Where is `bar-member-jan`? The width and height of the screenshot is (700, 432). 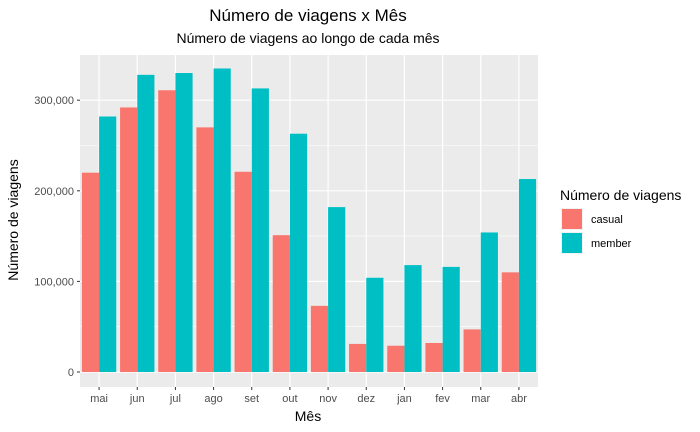 bar-member-jan is located at coordinates (413, 318).